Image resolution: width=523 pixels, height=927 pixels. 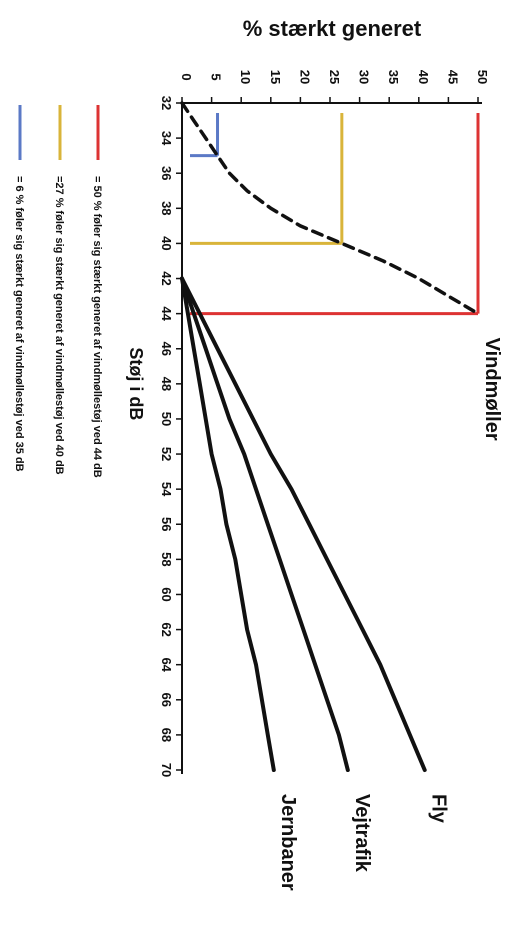 What do you see at coordinates (166, 454) in the screenshot?
I see `x-tick-label: 52` at bounding box center [166, 454].